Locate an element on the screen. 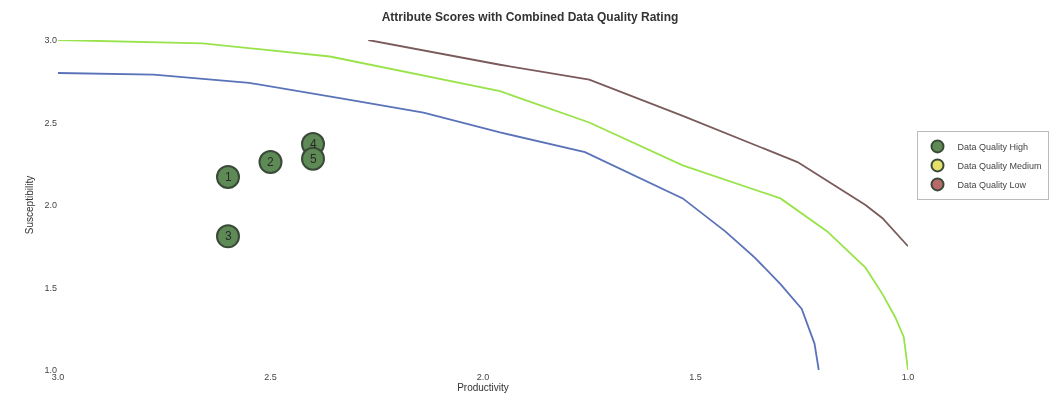 Image resolution: width=1060 pixels, height=412 pixels. y-tick-label: 3.0 is located at coordinates (50, 40).